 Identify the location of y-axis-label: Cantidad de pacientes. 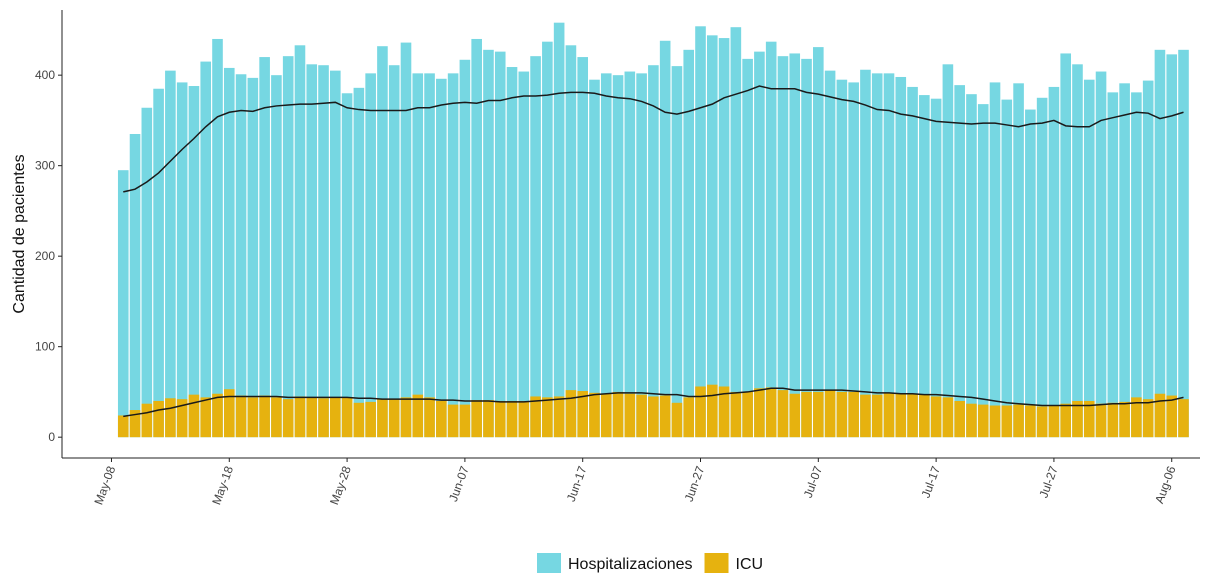
(19, 233).